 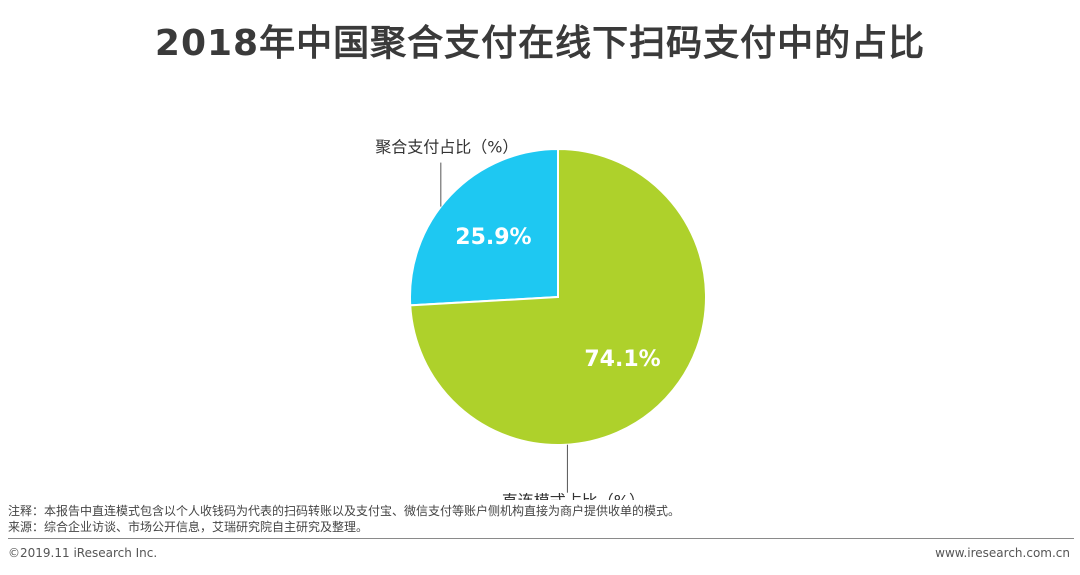 What do you see at coordinates (541, 538) in the screenshot?
I see `footer-divider` at bounding box center [541, 538].